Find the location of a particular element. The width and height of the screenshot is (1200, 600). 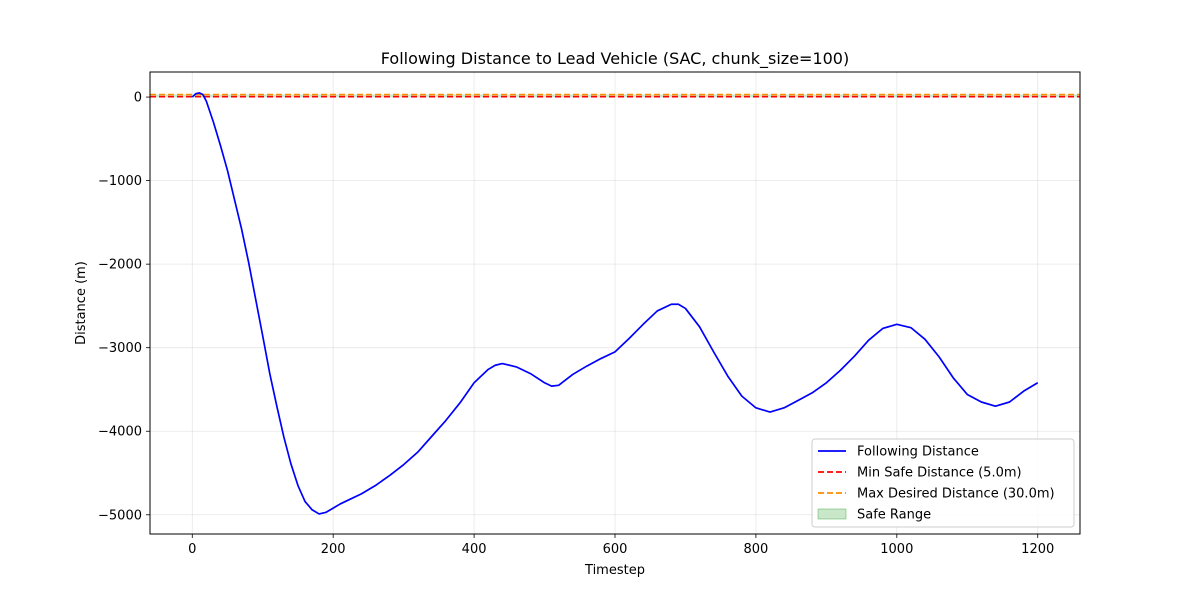

x-axis-label: Timestep is located at coordinates (614, 570).